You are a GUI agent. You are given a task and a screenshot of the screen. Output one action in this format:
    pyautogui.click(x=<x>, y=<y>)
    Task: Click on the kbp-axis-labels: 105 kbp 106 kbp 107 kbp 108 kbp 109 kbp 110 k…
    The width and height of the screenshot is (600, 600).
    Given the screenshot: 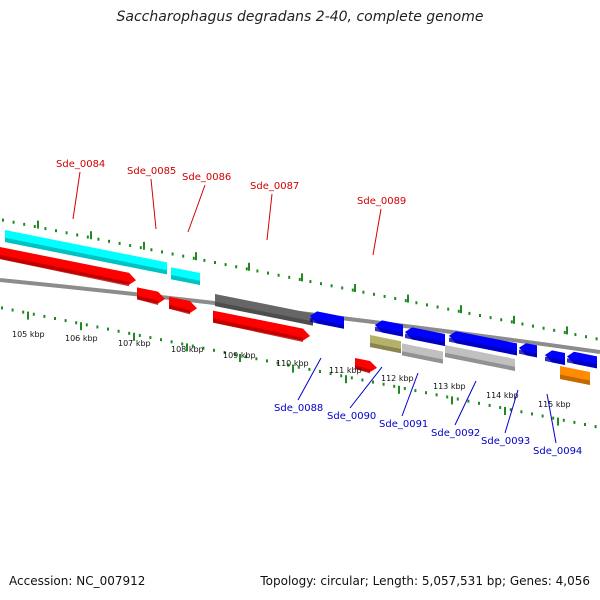 What is the action you would take?
    pyautogui.click(x=291, y=369)
    